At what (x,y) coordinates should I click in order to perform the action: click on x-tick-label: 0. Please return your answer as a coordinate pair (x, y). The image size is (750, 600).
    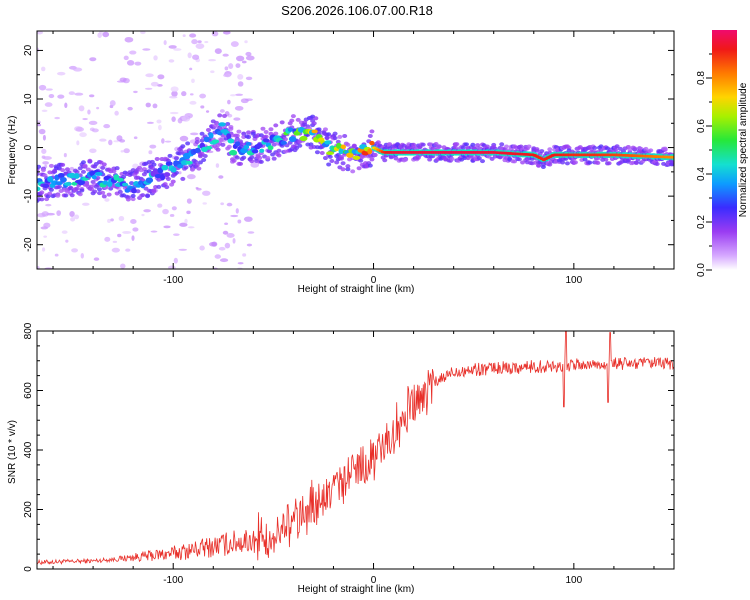
    Looking at the image, I should click on (374, 580).